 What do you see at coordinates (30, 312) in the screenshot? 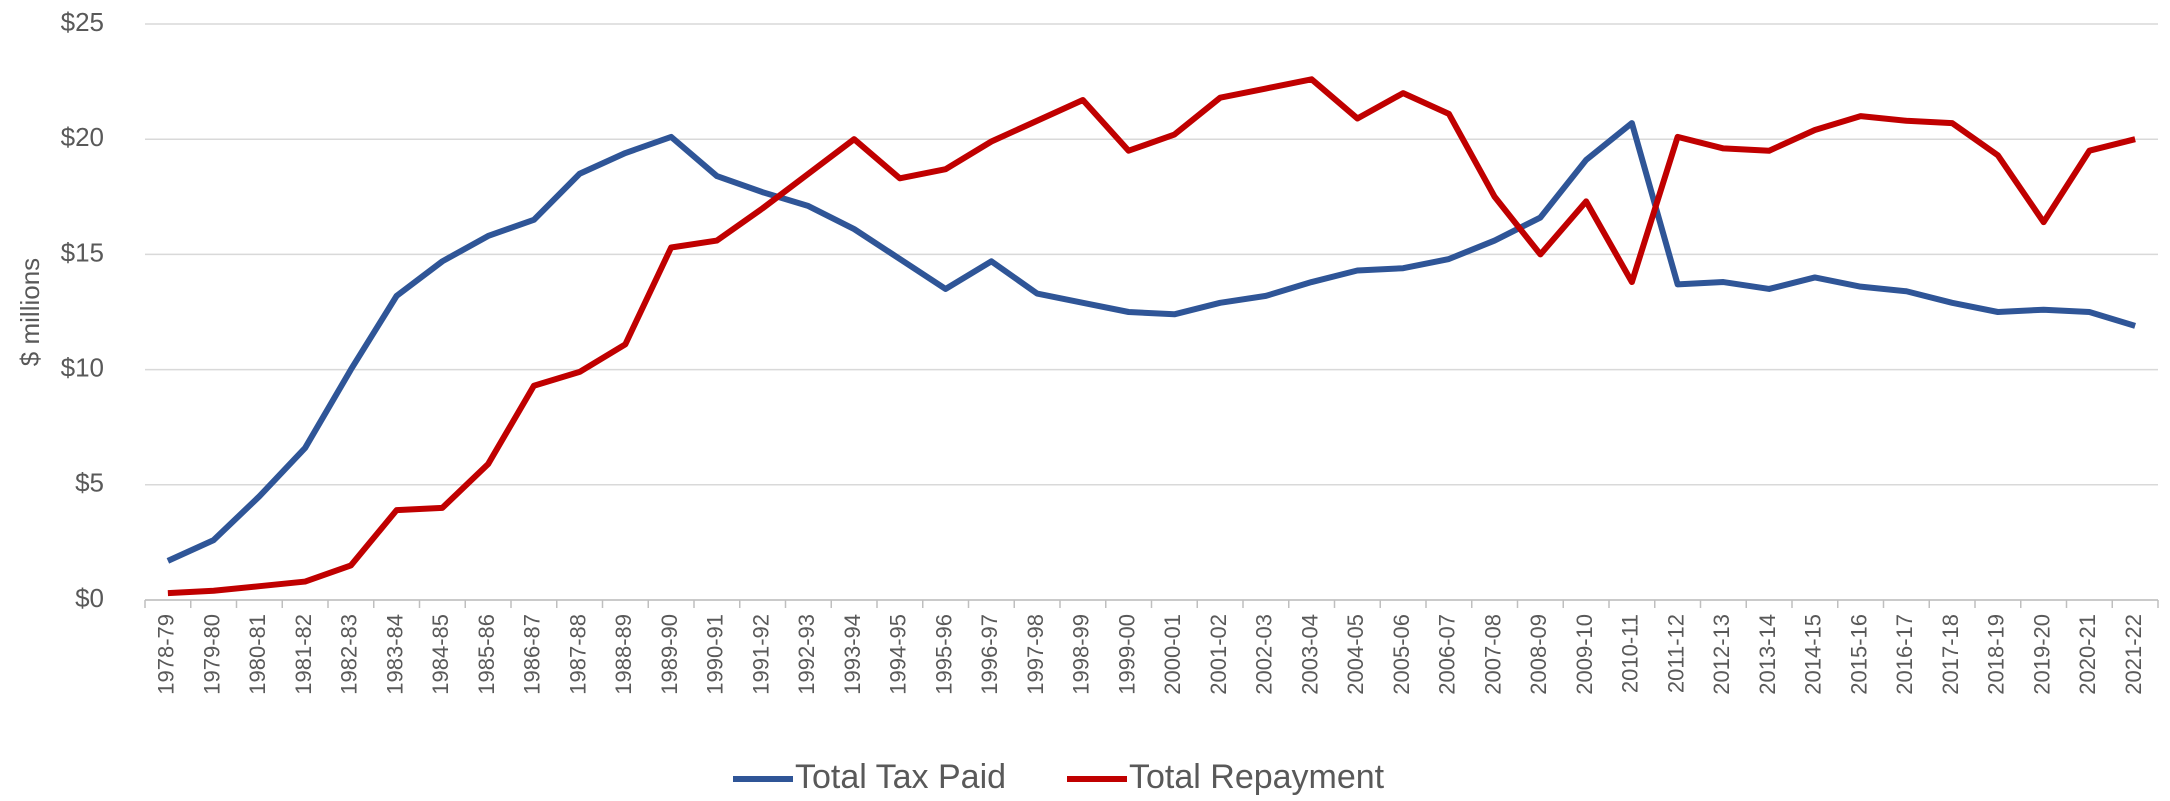
I see `y-axis-label: $ millions` at bounding box center [30, 312].